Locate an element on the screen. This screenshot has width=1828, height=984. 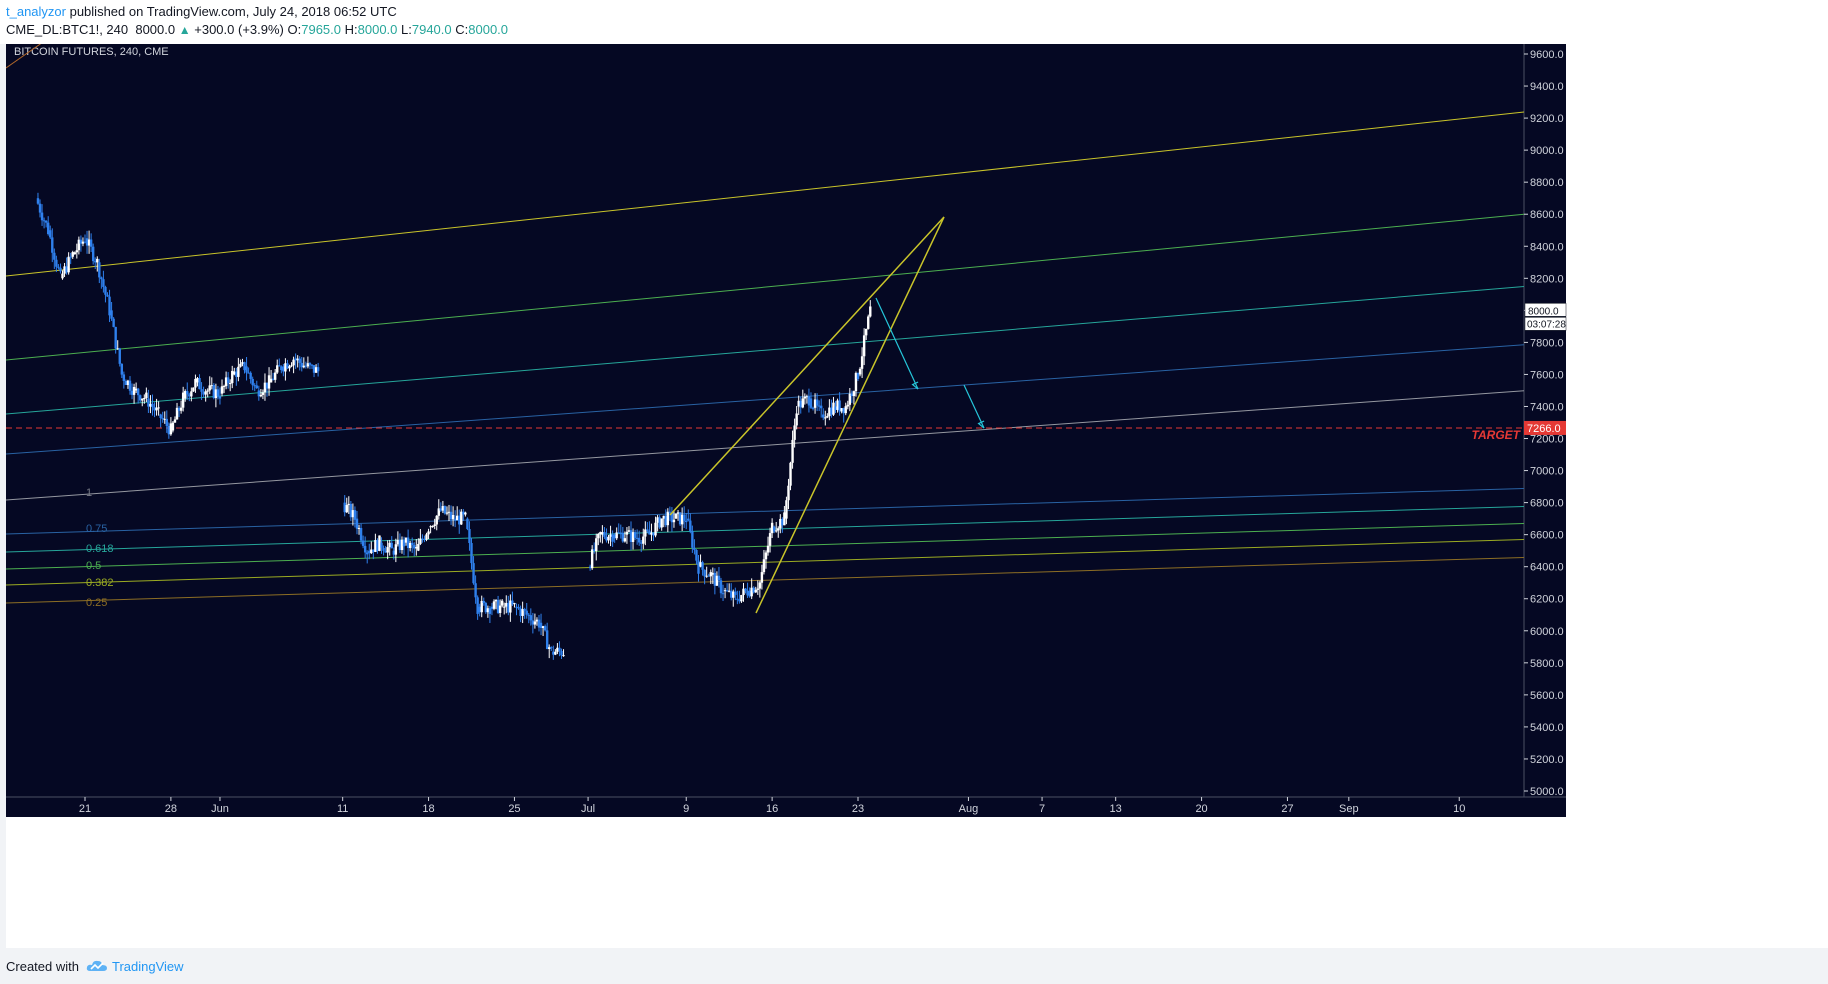
close-value: 8000.0 is located at coordinates (488, 29).